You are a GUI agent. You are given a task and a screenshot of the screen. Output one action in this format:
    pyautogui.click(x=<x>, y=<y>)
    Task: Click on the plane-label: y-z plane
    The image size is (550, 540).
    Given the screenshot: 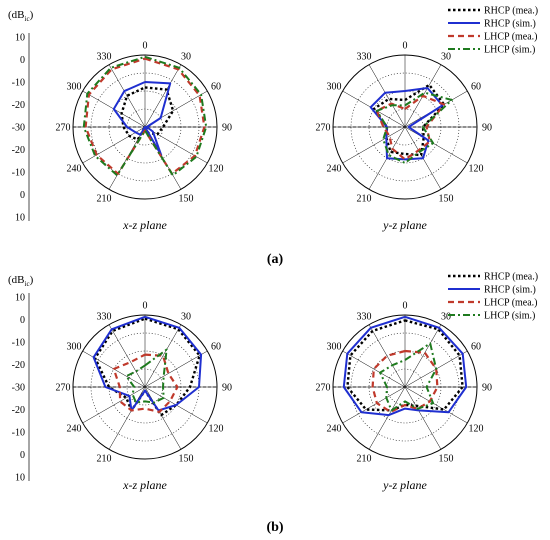 What is the action you would take?
    pyautogui.click(x=404, y=225)
    